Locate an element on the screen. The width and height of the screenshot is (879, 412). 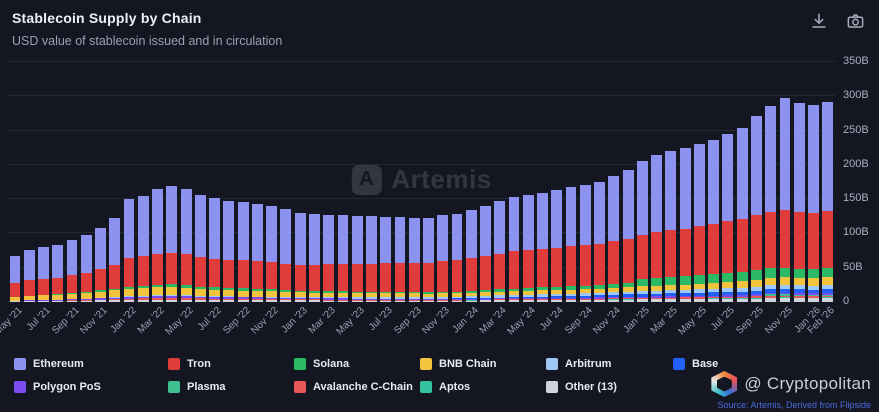
legend-item-bnb-chain: BNB Chain is located at coordinates (483, 364).